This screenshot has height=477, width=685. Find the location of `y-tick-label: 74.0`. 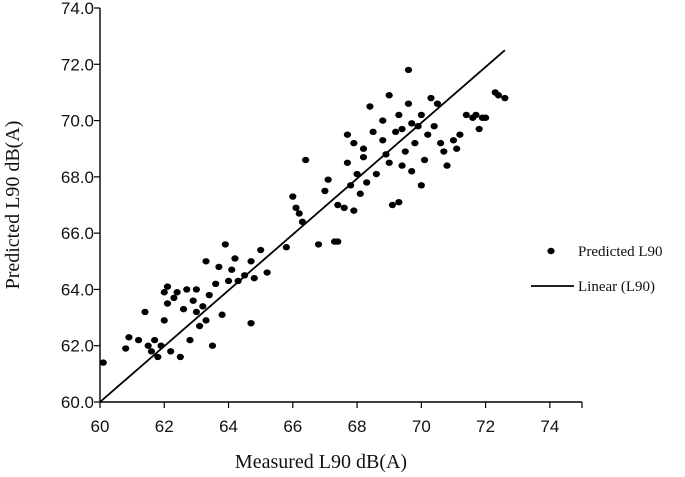

y-tick-label: 74.0 is located at coordinates (77, 9).